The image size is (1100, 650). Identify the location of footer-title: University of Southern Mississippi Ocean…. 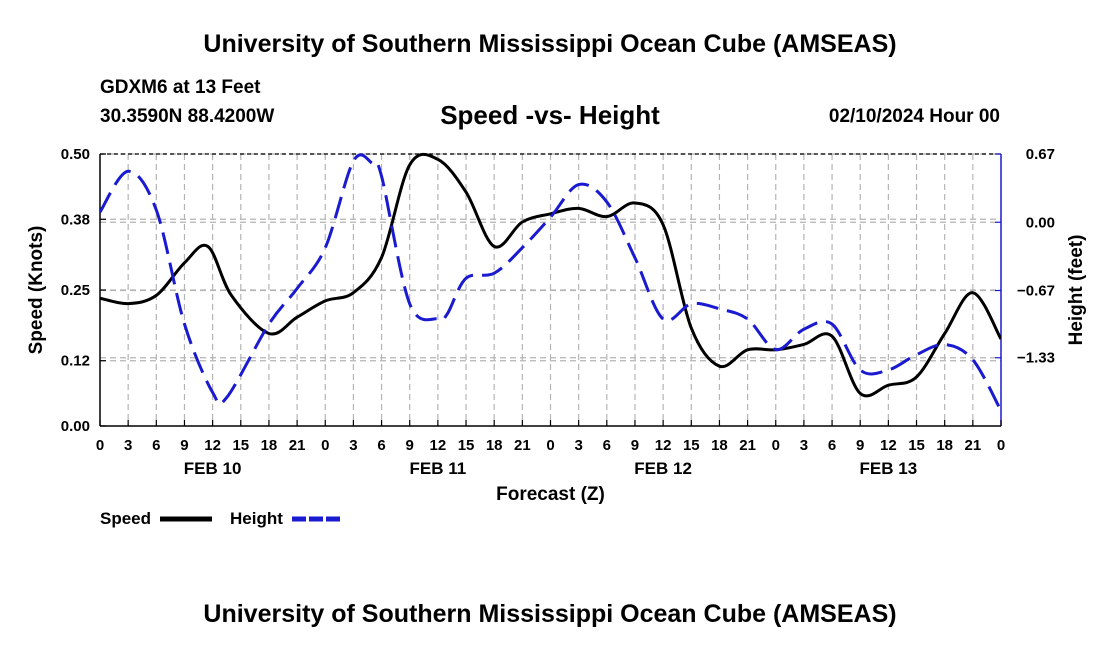
(550, 614).